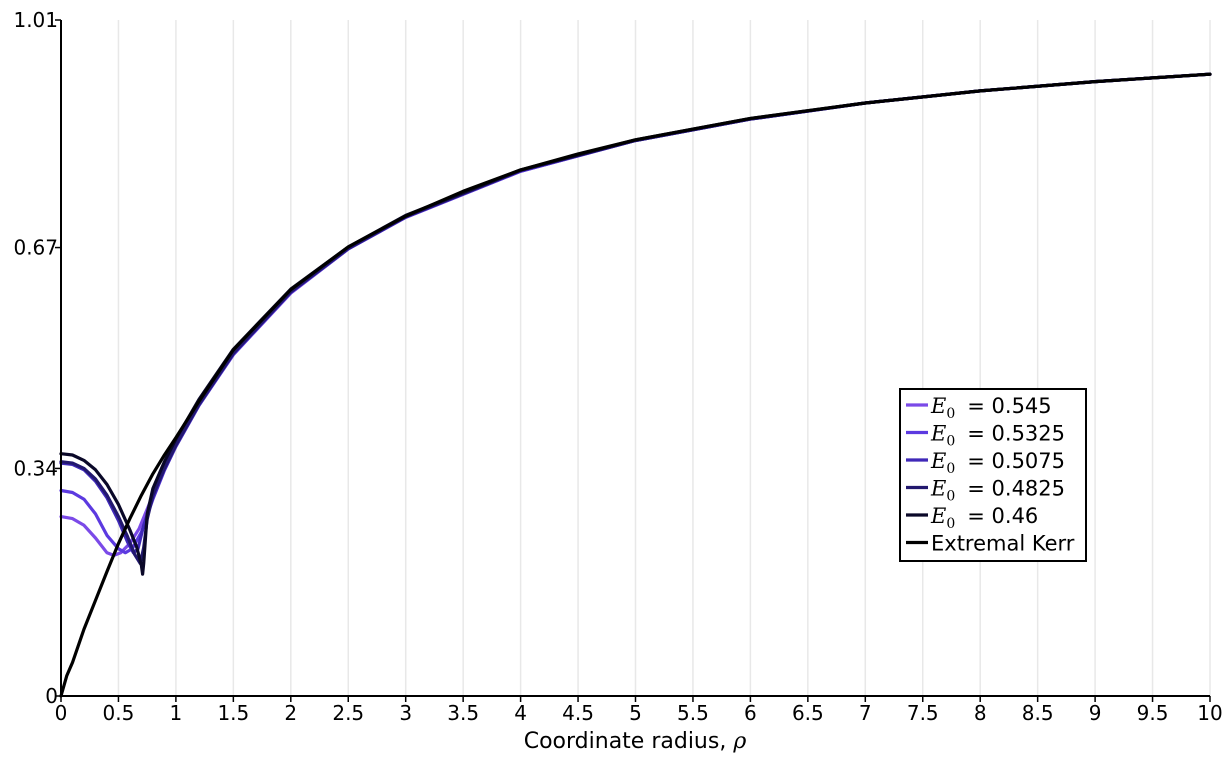  Describe the element at coordinates (405, 713) in the screenshot. I see `x-tick-label: 3` at that location.